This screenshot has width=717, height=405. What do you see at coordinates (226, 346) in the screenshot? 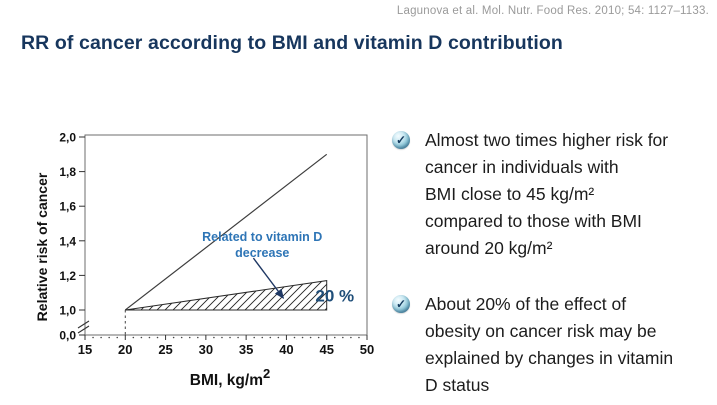
I see `x-axis: 15 20 25 30 35 40 45 50` at bounding box center [226, 346].